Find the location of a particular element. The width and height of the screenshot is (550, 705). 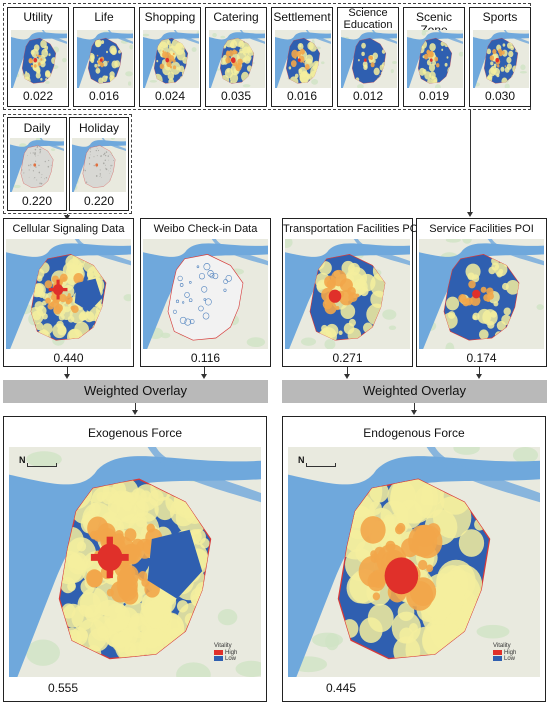

weighted-overlay-right: Weighted Overlay is located at coordinates (414, 391).